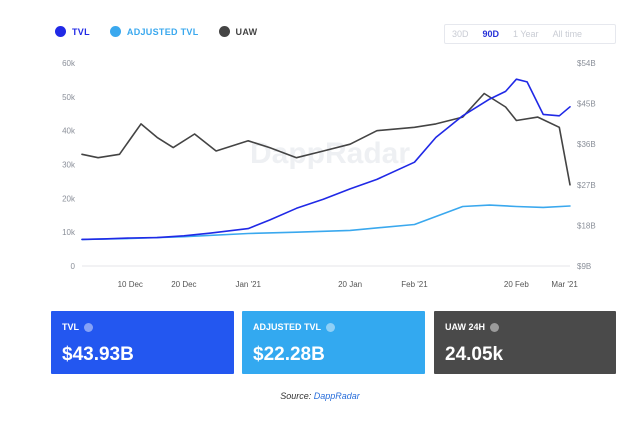  I want to click on y-left-tick-label: 30k, so click(69, 165).